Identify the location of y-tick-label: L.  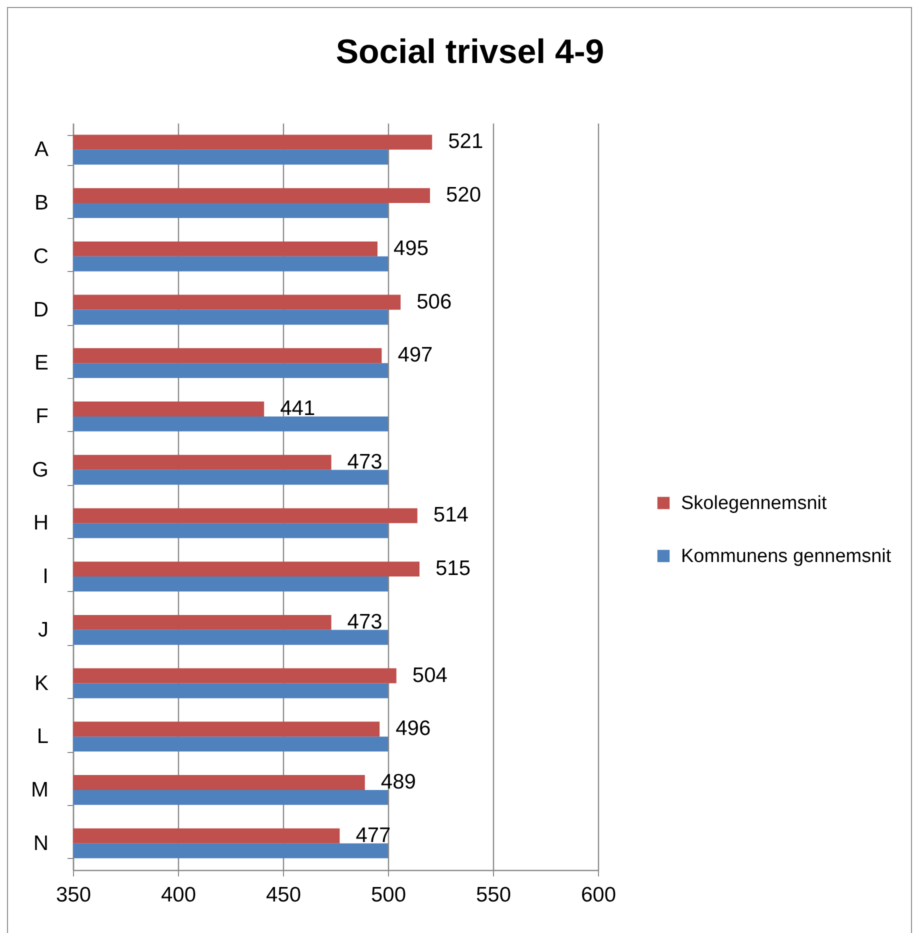
(42, 736).